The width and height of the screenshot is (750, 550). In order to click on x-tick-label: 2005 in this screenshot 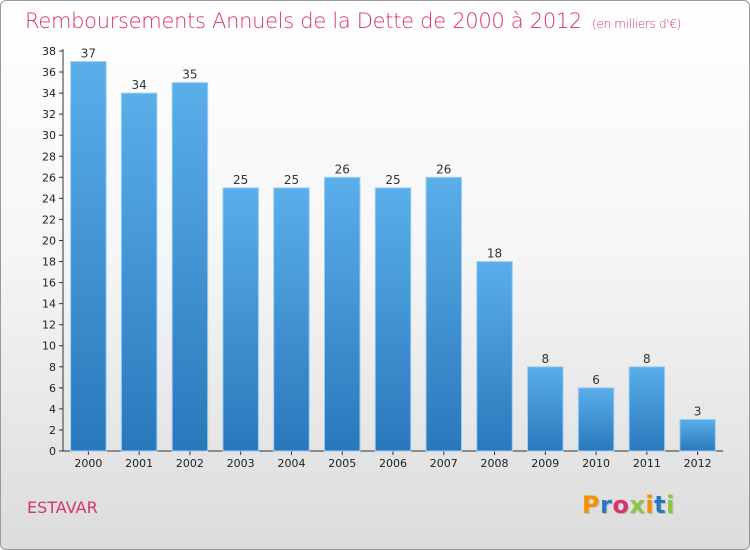, I will do `click(342, 463)`.